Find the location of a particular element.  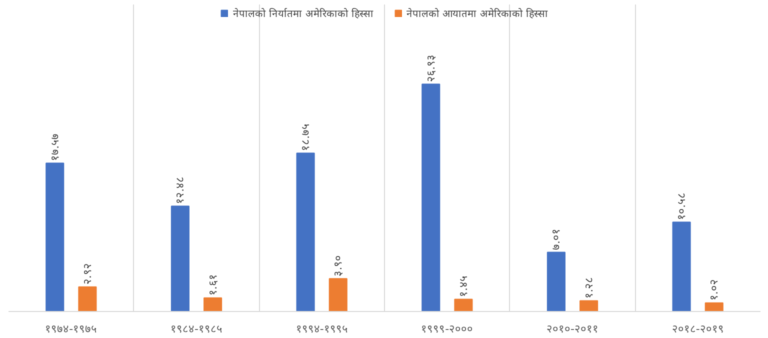

legend-label: नेपालको आयातमा अमेरिकाको हिस्सा is located at coordinates (477, 13).